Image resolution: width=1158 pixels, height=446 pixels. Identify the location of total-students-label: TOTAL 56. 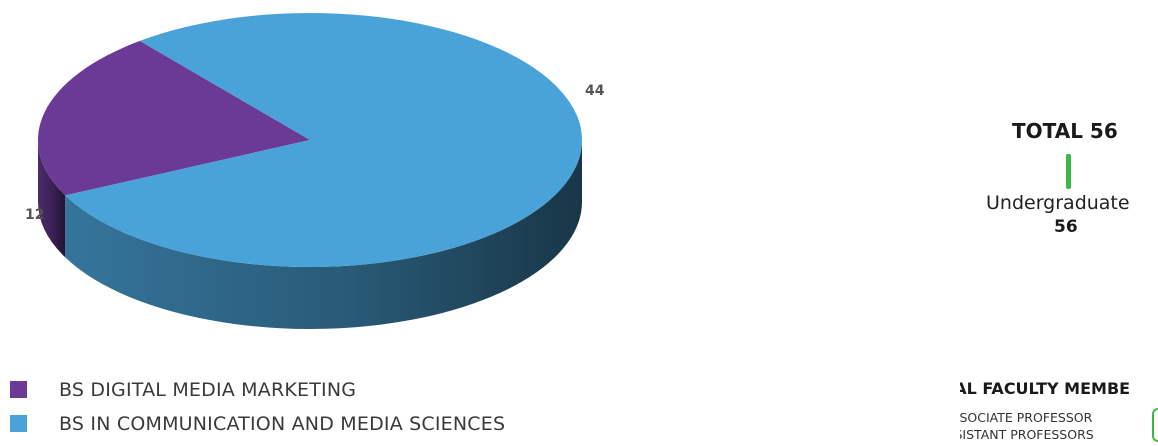
(1065, 131).